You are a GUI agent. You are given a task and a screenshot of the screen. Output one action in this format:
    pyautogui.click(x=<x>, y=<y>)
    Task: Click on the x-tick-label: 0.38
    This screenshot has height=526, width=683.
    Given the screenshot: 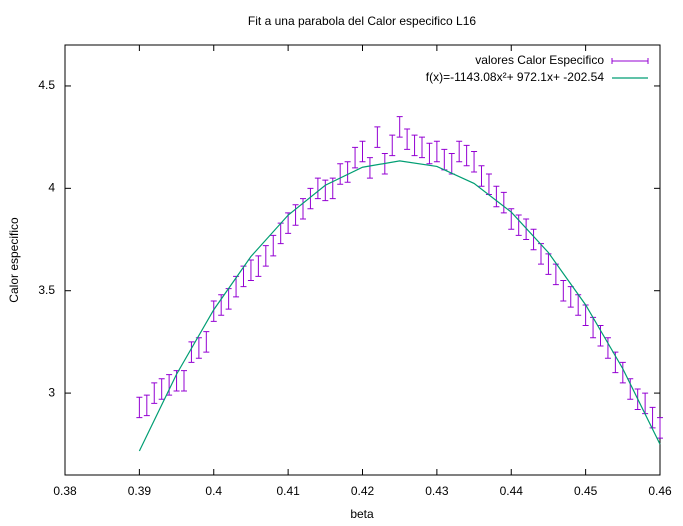 What is the action you would take?
    pyautogui.click(x=65, y=491)
    